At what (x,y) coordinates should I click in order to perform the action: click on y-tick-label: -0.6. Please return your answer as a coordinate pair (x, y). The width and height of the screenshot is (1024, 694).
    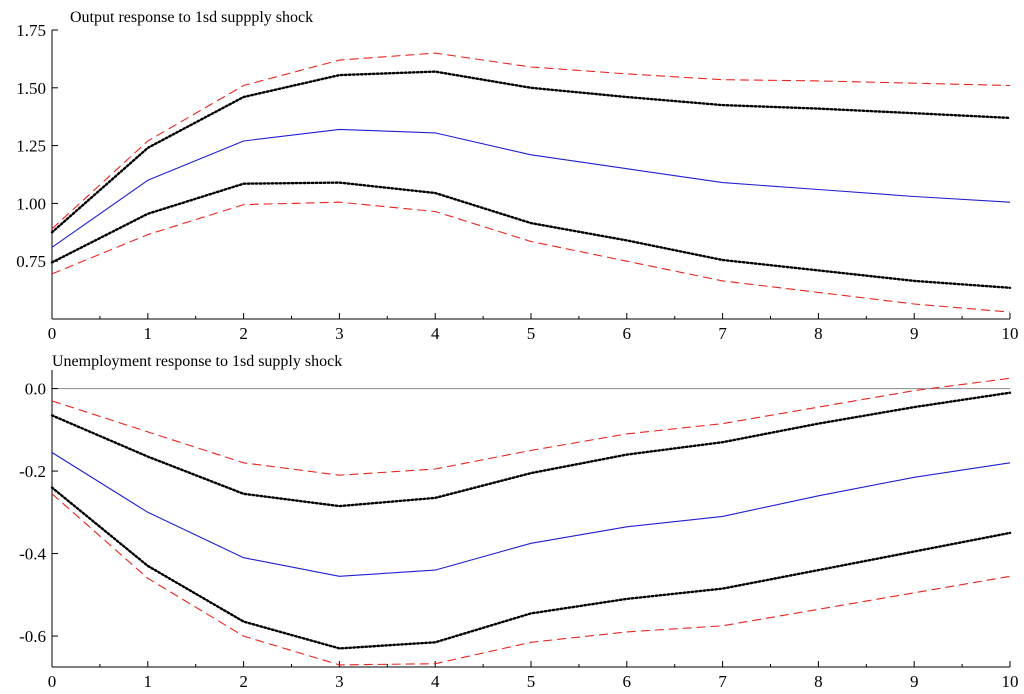
    Looking at the image, I should click on (32, 636).